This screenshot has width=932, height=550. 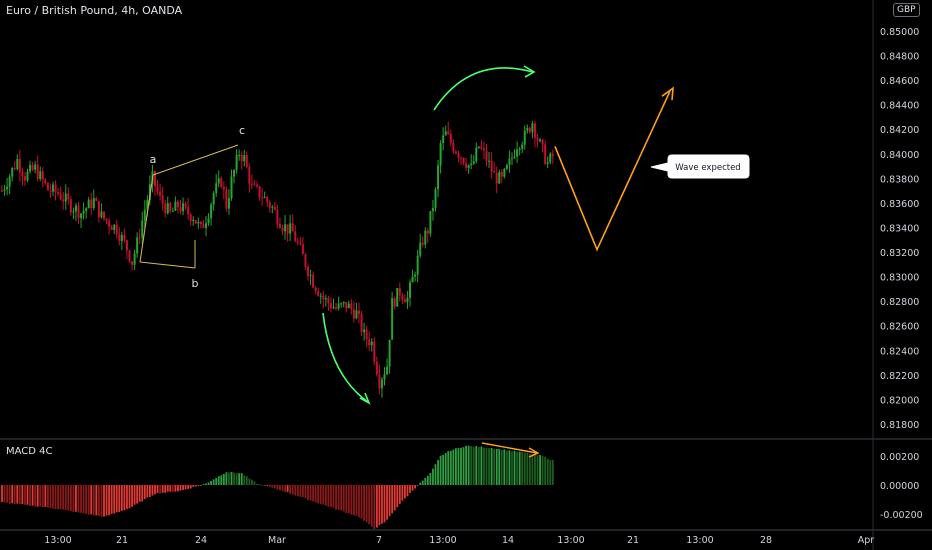 What do you see at coordinates (345, 357) in the screenshot?
I see `down-curve-arrow` at bounding box center [345, 357].